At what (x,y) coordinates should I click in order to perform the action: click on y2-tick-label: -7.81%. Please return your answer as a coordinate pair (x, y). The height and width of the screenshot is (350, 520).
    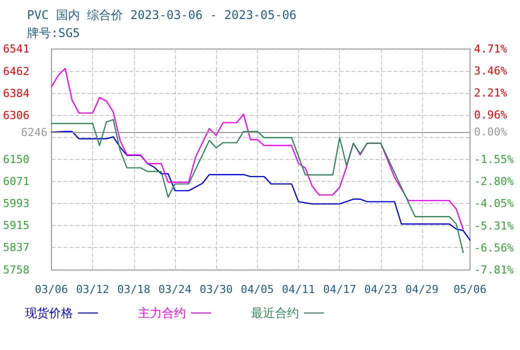
    Looking at the image, I should click on (494, 270).